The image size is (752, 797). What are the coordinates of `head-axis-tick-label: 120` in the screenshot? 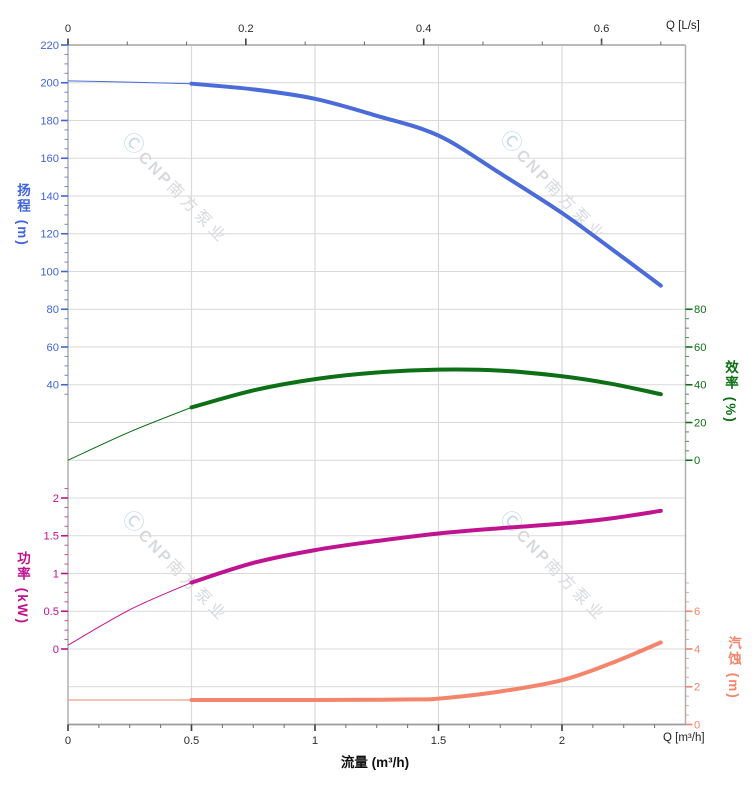 It's located at (49, 235).